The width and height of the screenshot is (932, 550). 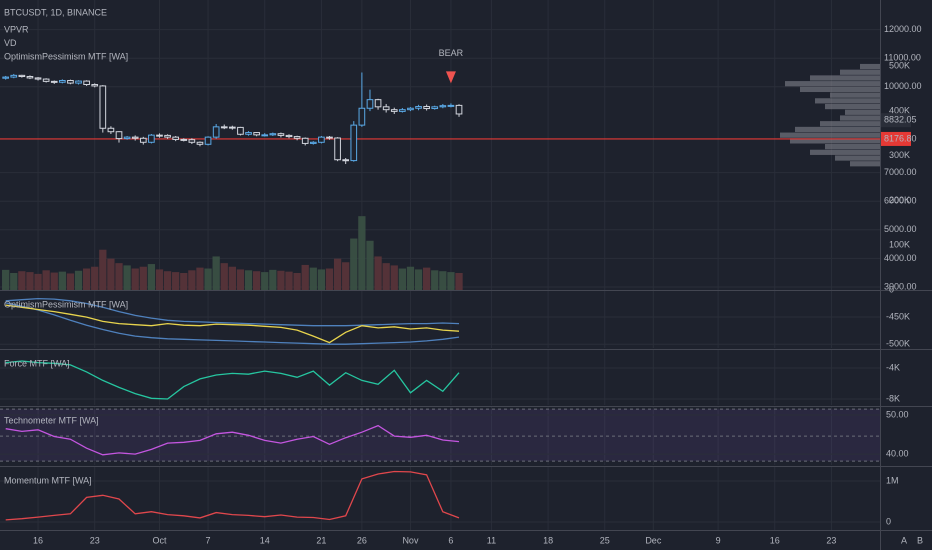 I want to click on y-tick-label: 5000.00, so click(x=900, y=229).